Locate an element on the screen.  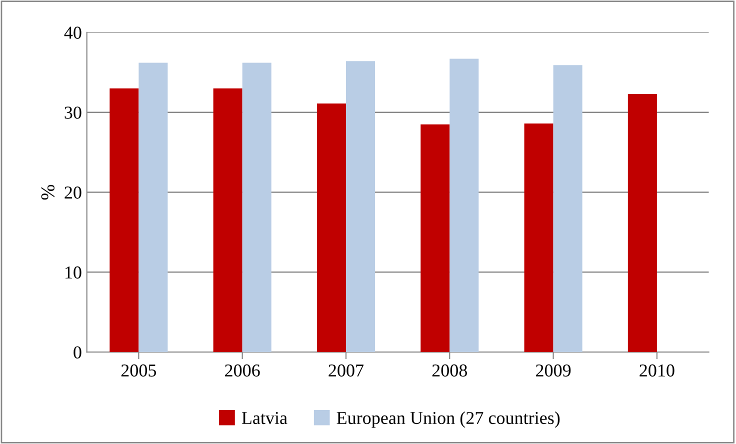
x-tick-label: 2010 is located at coordinates (657, 370).